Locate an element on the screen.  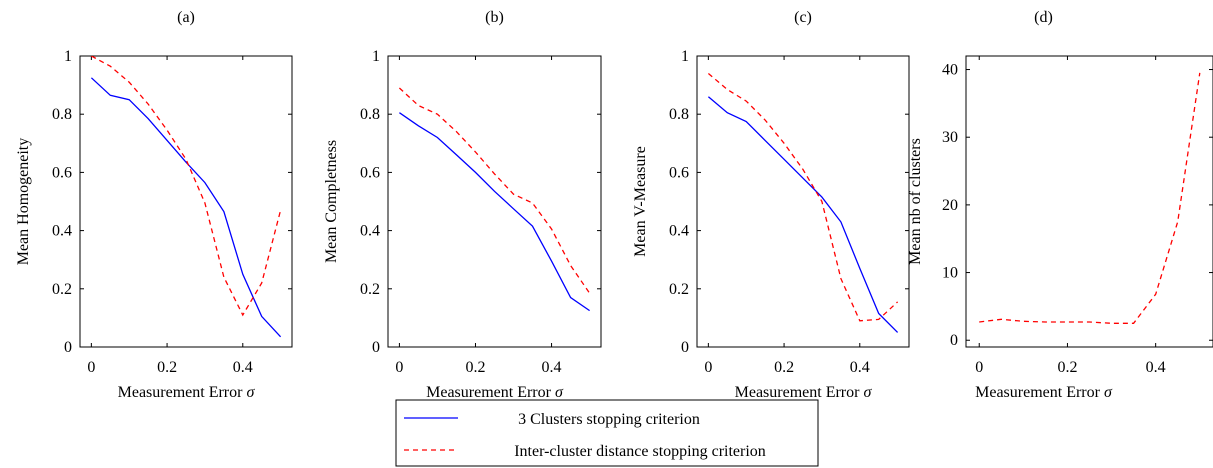
chart-title: (a) is located at coordinates (186, 17).